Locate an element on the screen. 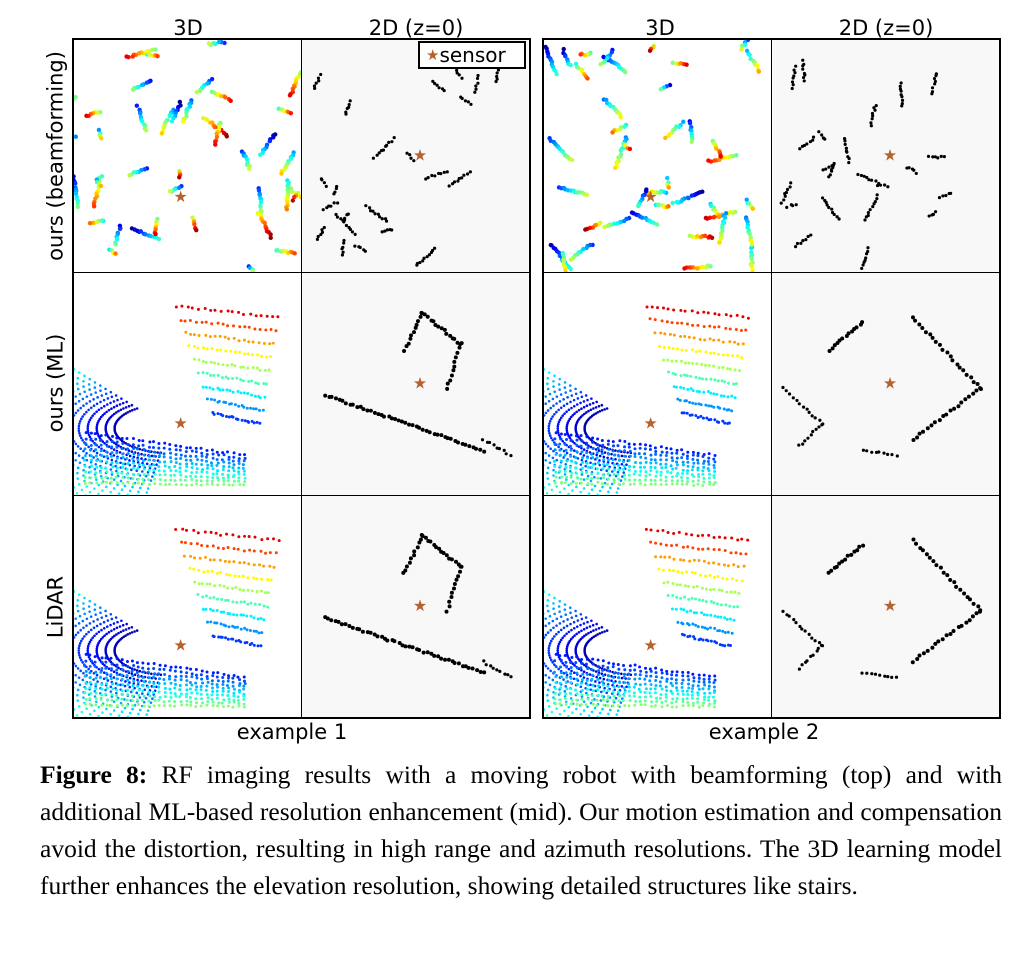 This screenshot has width=1021, height=974. panel-ex2-lidar-2d: ★ is located at coordinates (885, 606).